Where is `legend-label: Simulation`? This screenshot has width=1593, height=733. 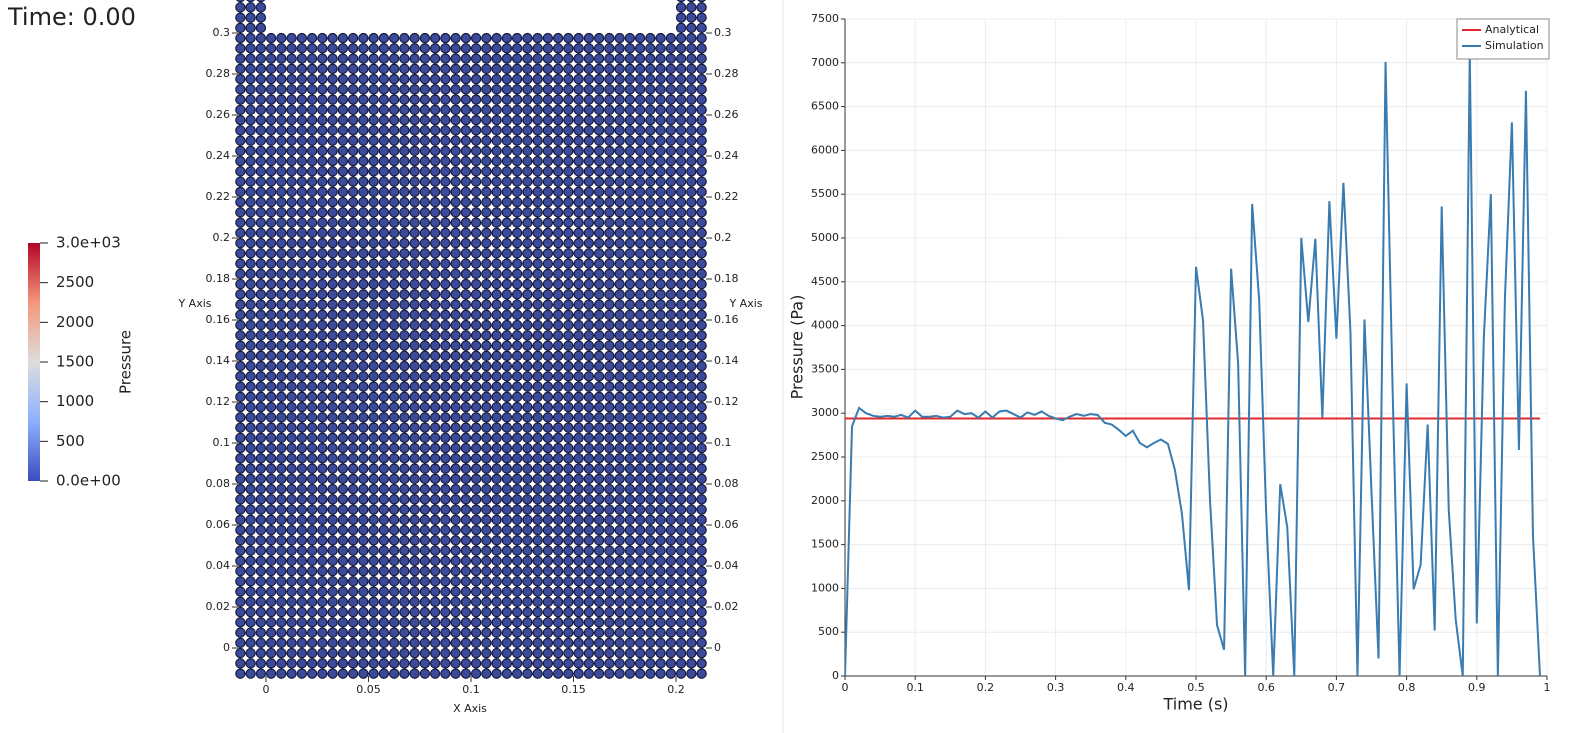 legend-label: Simulation is located at coordinates (1514, 45).